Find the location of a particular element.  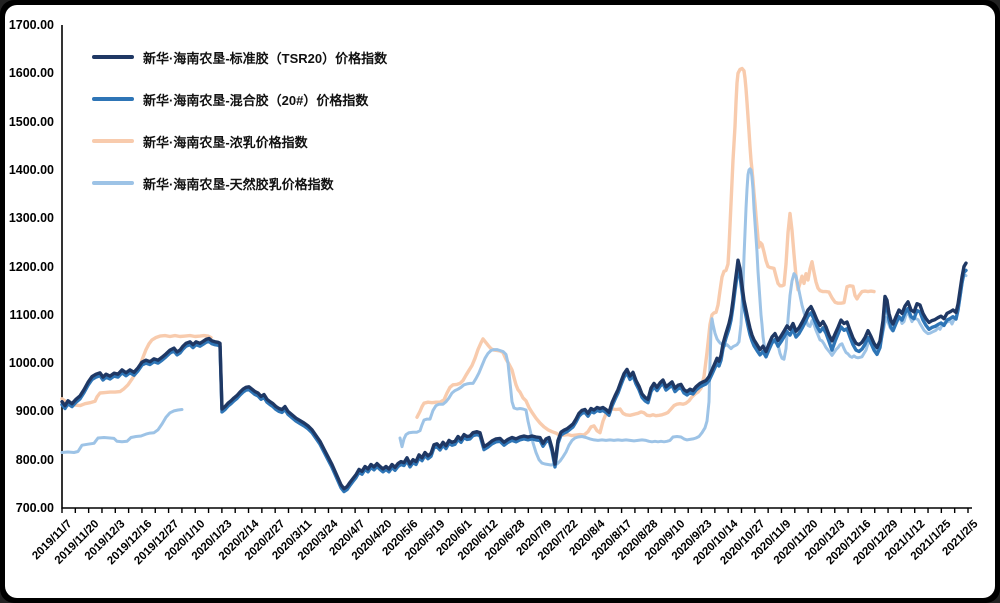

y-tick-label: 700.00 is located at coordinates (34, 508).